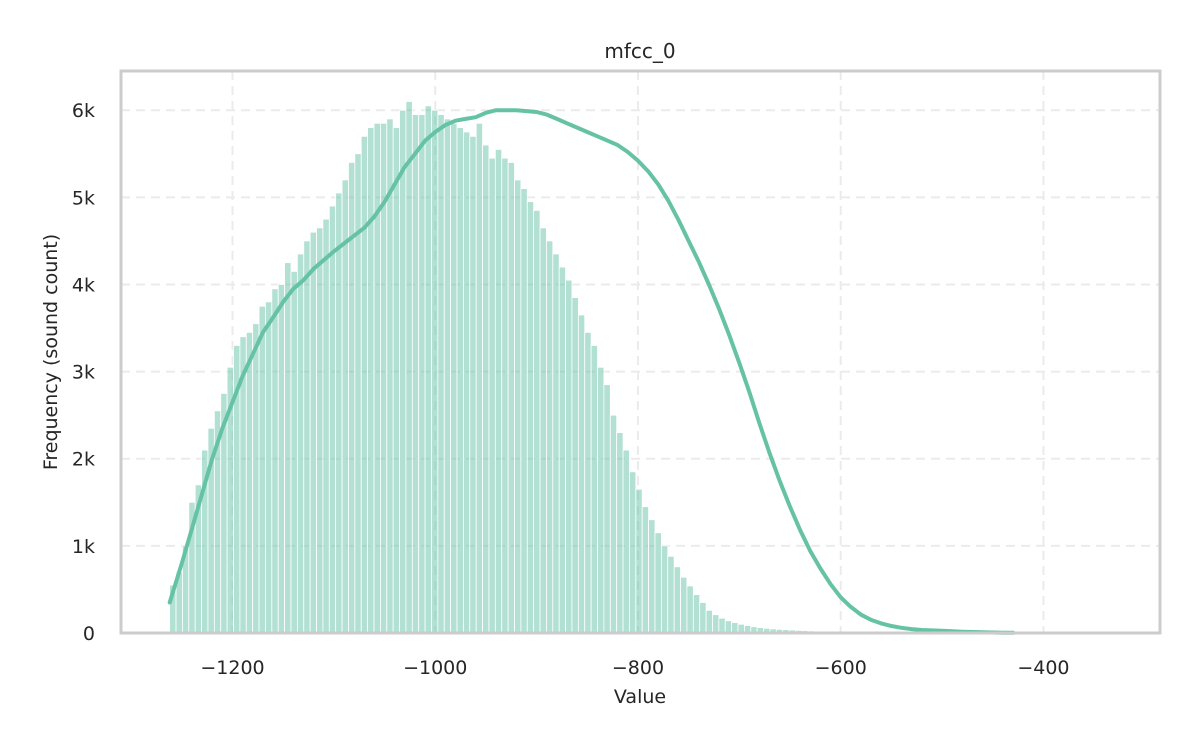 The width and height of the screenshot is (1200, 750). I want to click on y-tick-label: 3k, so click(83, 373).